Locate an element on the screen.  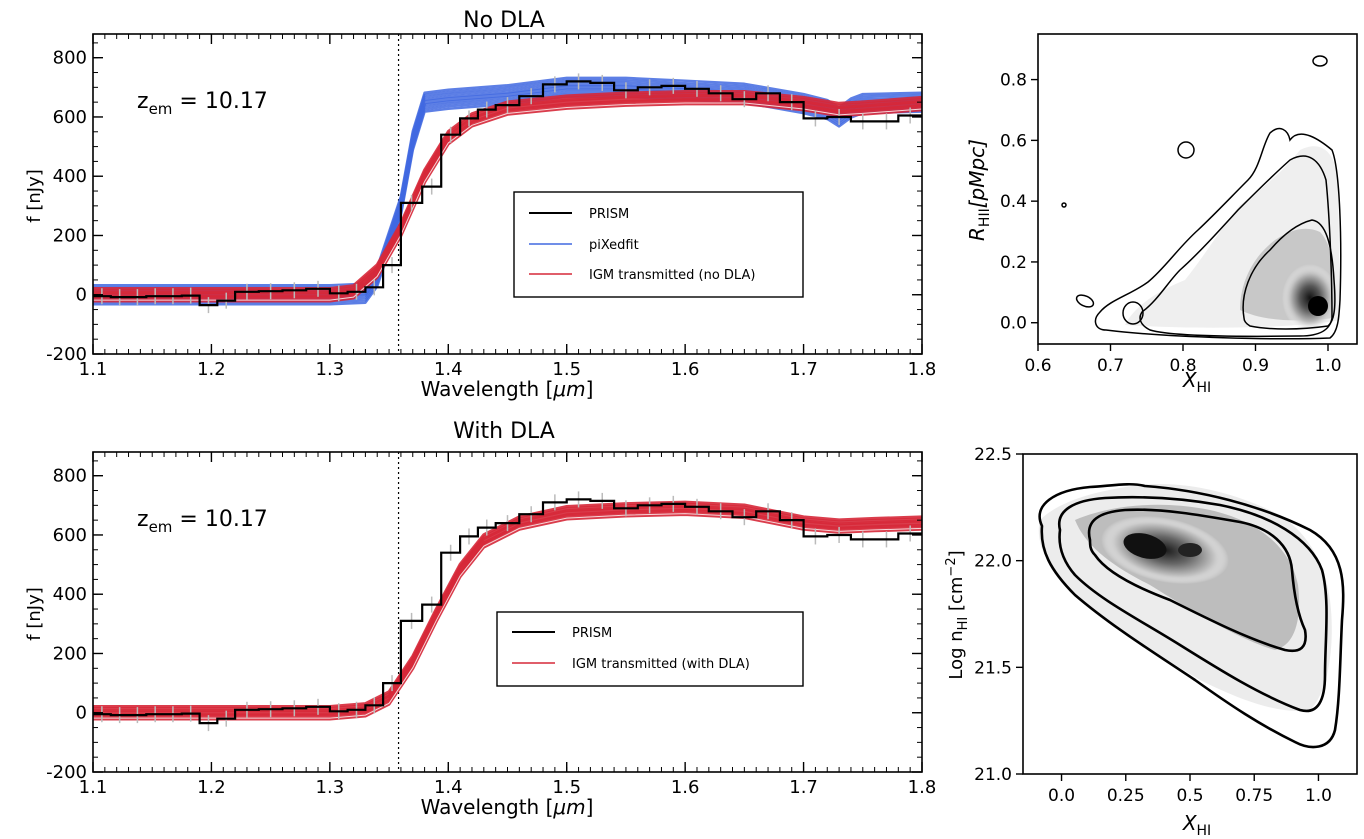
x-tick-label: 0.75 is located at coordinates (1254, 796).